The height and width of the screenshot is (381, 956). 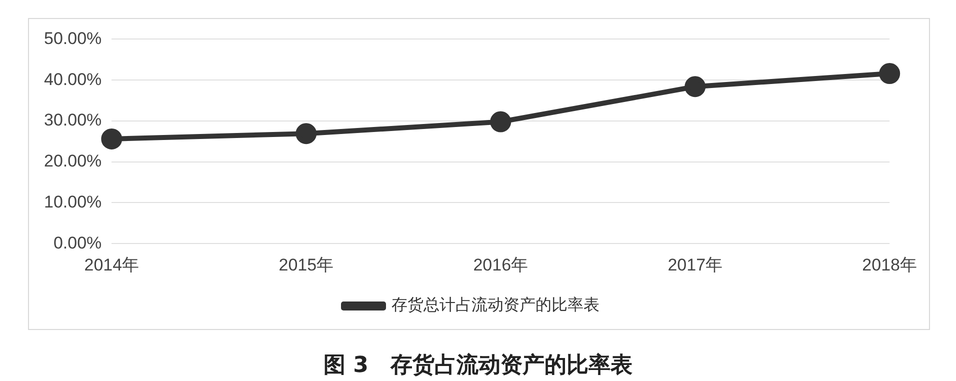 I want to click on y-tick-label: 20.00%, so click(x=73, y=161).